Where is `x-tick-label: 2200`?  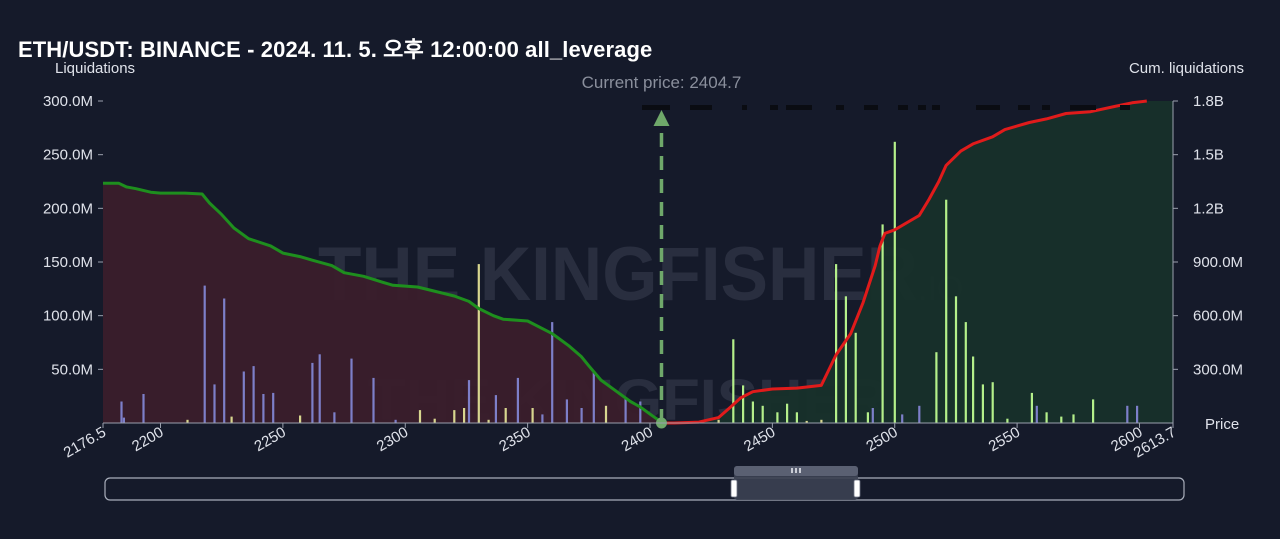
x-tick-label: 2200 is located at coordinates (147, 439).